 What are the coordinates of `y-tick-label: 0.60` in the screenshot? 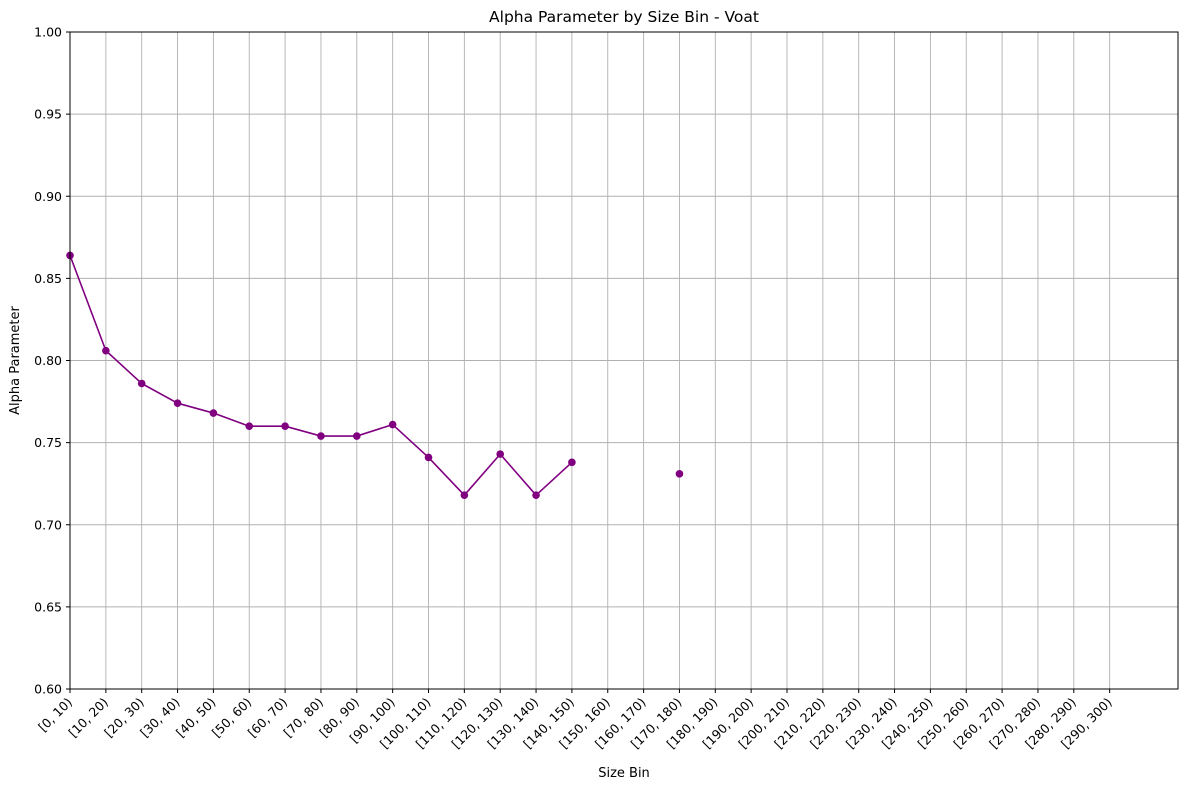 It's located at (48, 689).